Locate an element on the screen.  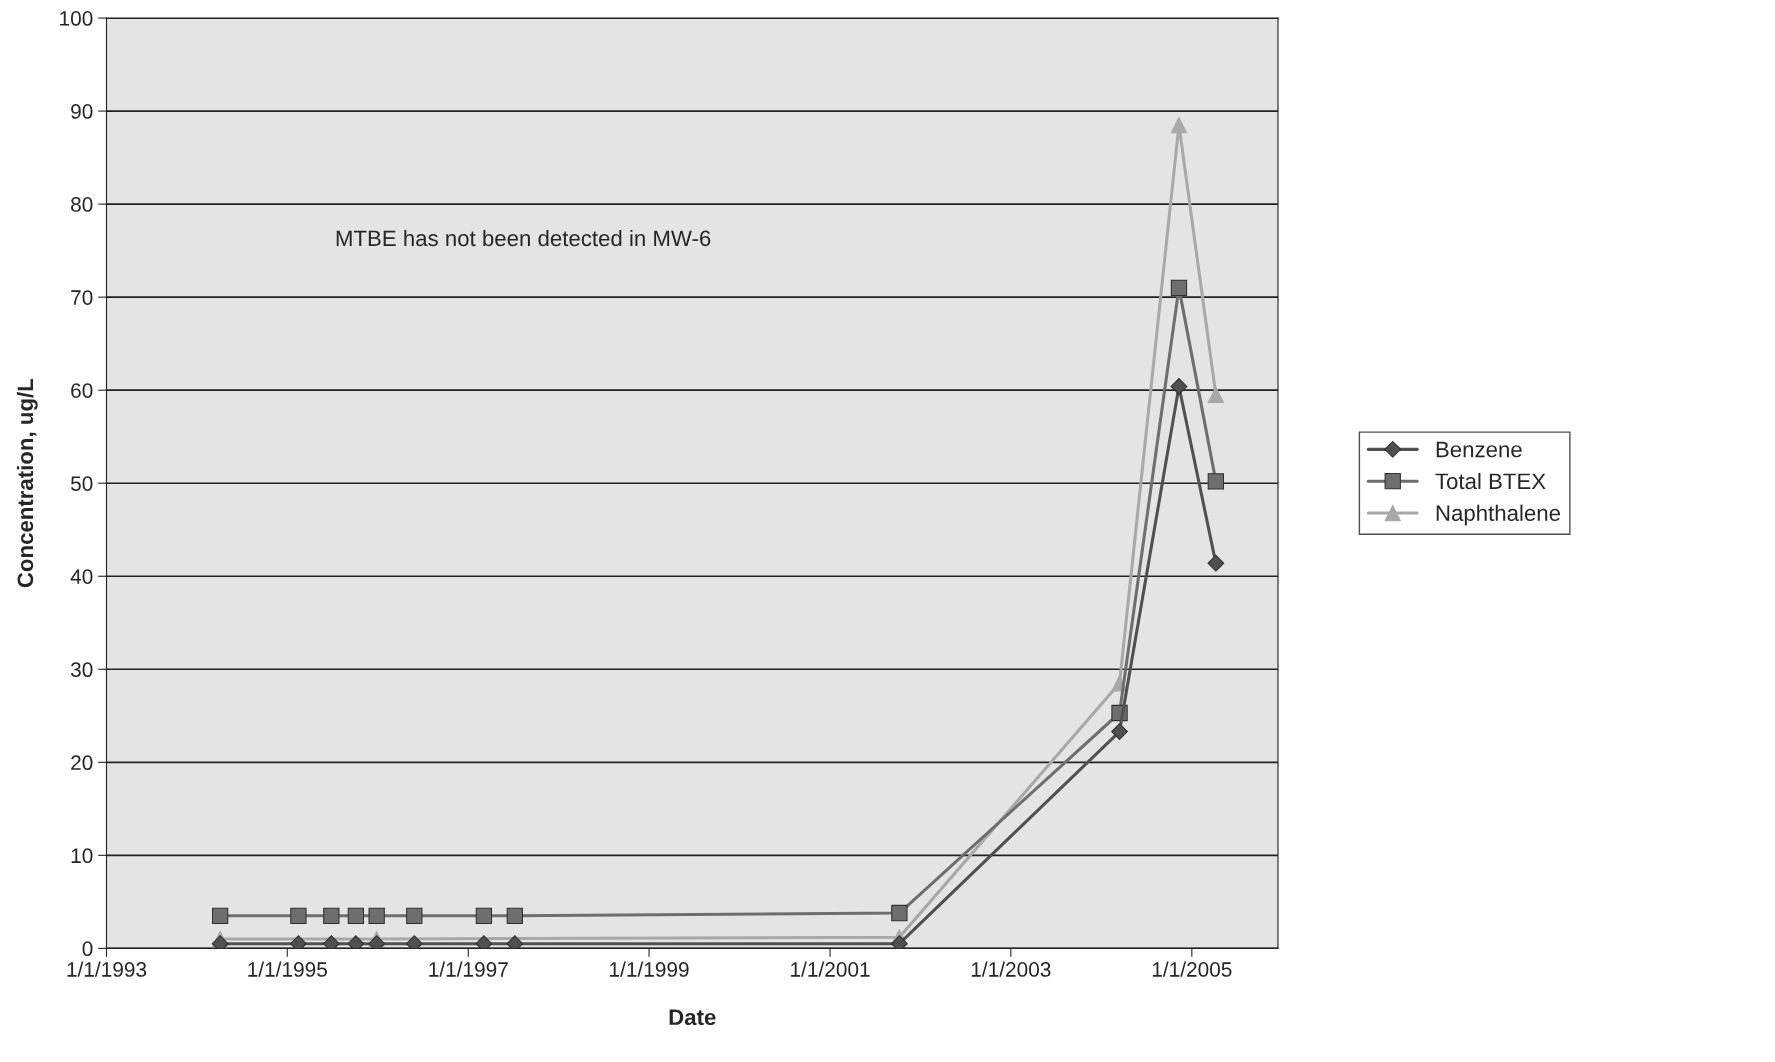
x-tick-label: 1/1/1999 is located at coordinates (649, 969).